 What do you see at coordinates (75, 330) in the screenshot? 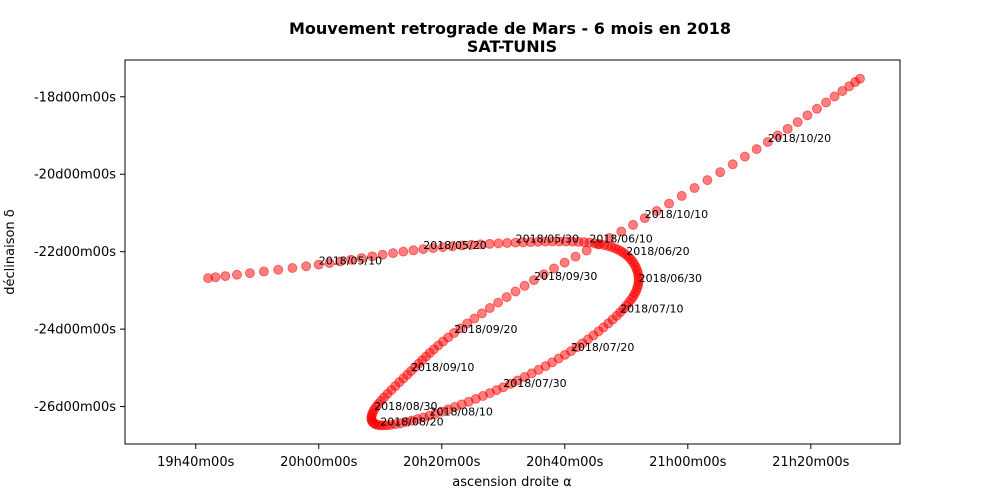
I see `y-tick-label: -24d00m00s` at bounding box center [75, 330].